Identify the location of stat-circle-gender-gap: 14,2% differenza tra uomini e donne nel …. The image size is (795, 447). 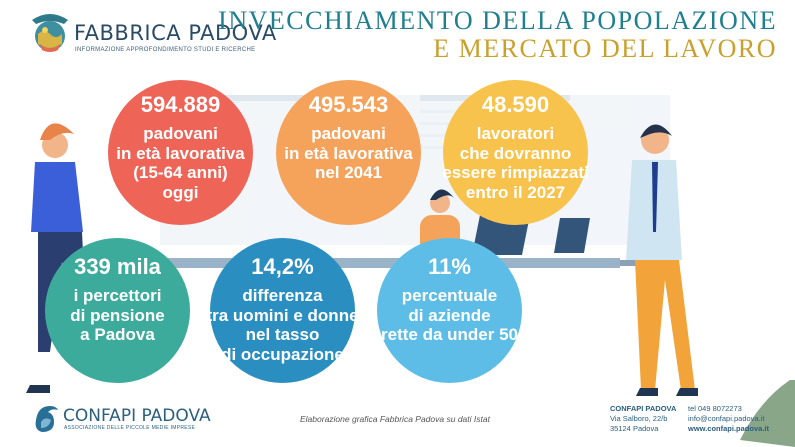
(282, 310).